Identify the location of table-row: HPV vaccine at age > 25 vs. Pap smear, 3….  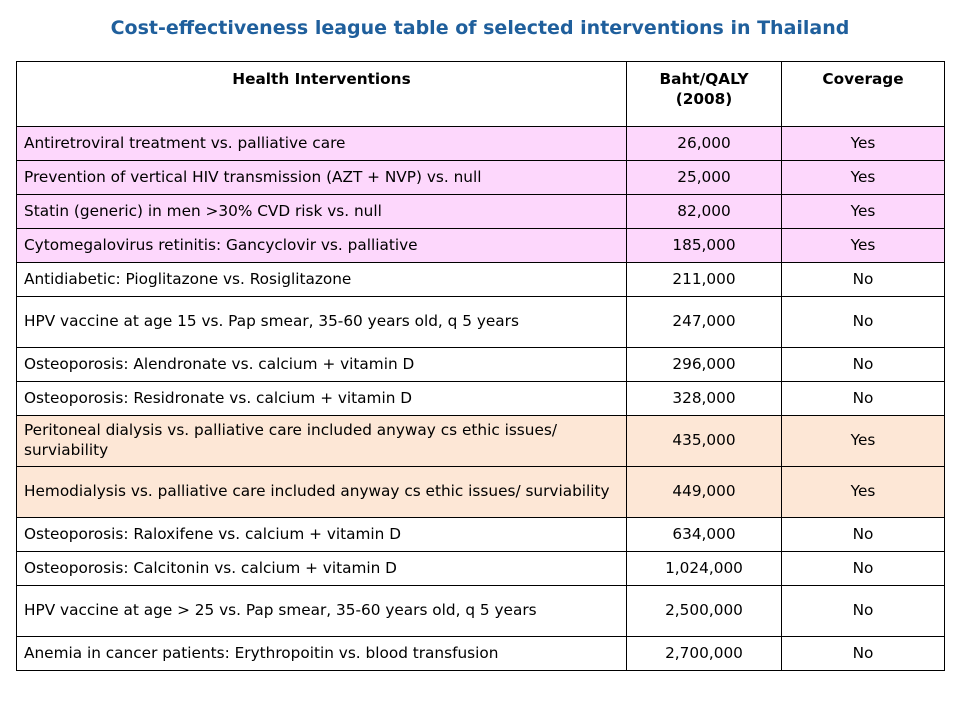
(480, 611).